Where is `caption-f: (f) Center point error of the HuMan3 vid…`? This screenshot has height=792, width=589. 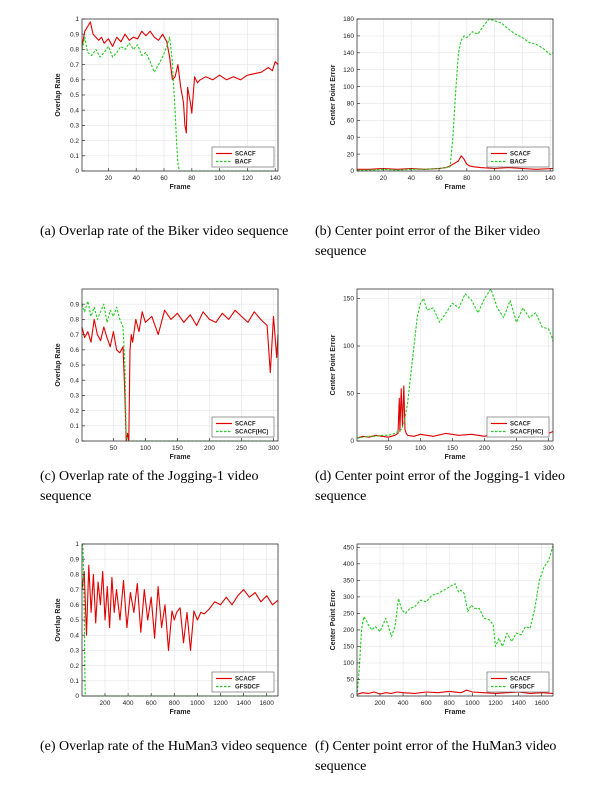 caption-f: (f) Center point error of the HuMan3 vid… is located at coordinates (436, 756).